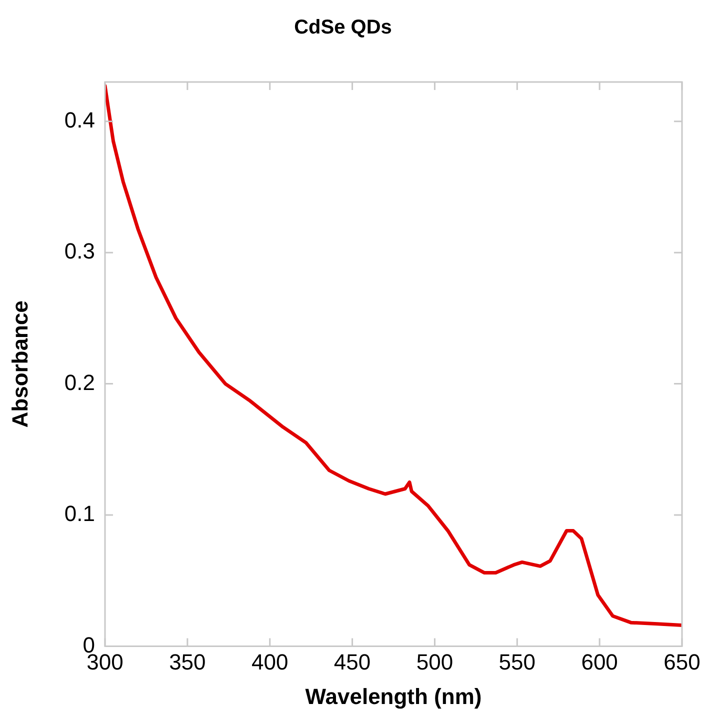 This screenshot has height=719, width=710. Describe the element at coordinates (79, 251) in the screenshot. I see `y-tick-label: 0.3` at that location.